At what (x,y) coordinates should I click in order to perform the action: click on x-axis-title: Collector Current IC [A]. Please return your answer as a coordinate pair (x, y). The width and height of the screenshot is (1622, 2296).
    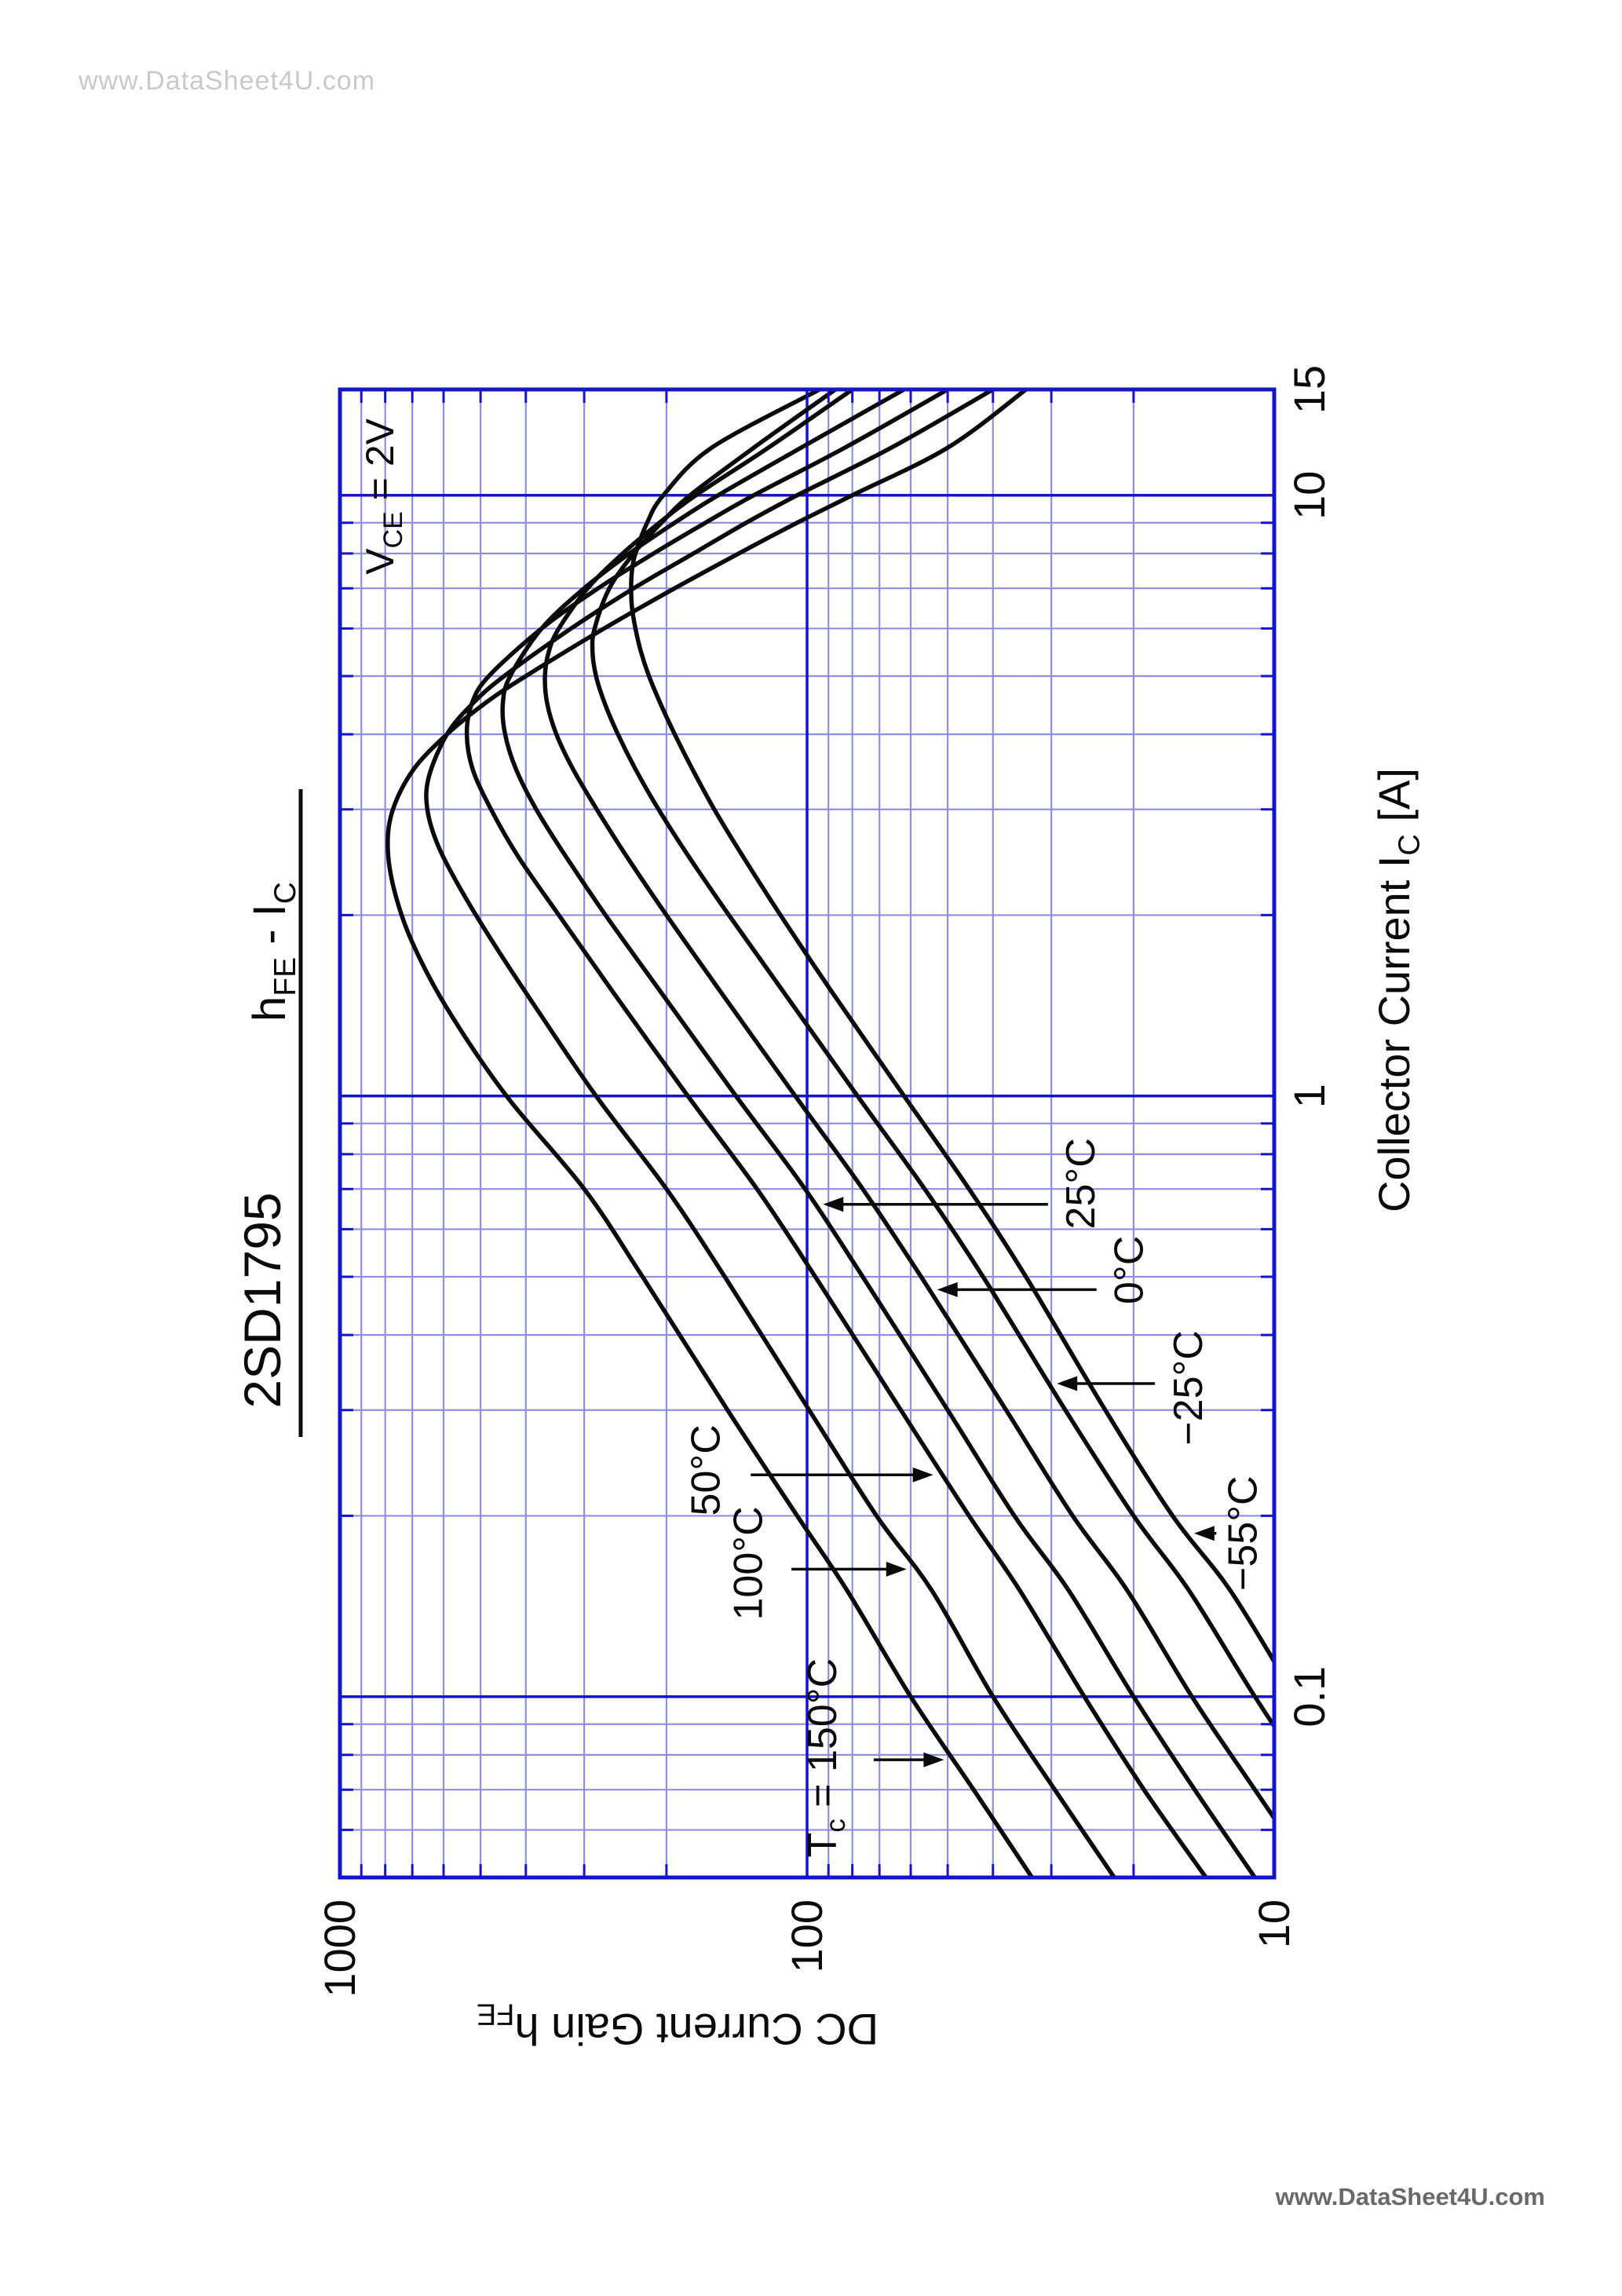
    Looking at the image, I should click on (1397, 990).